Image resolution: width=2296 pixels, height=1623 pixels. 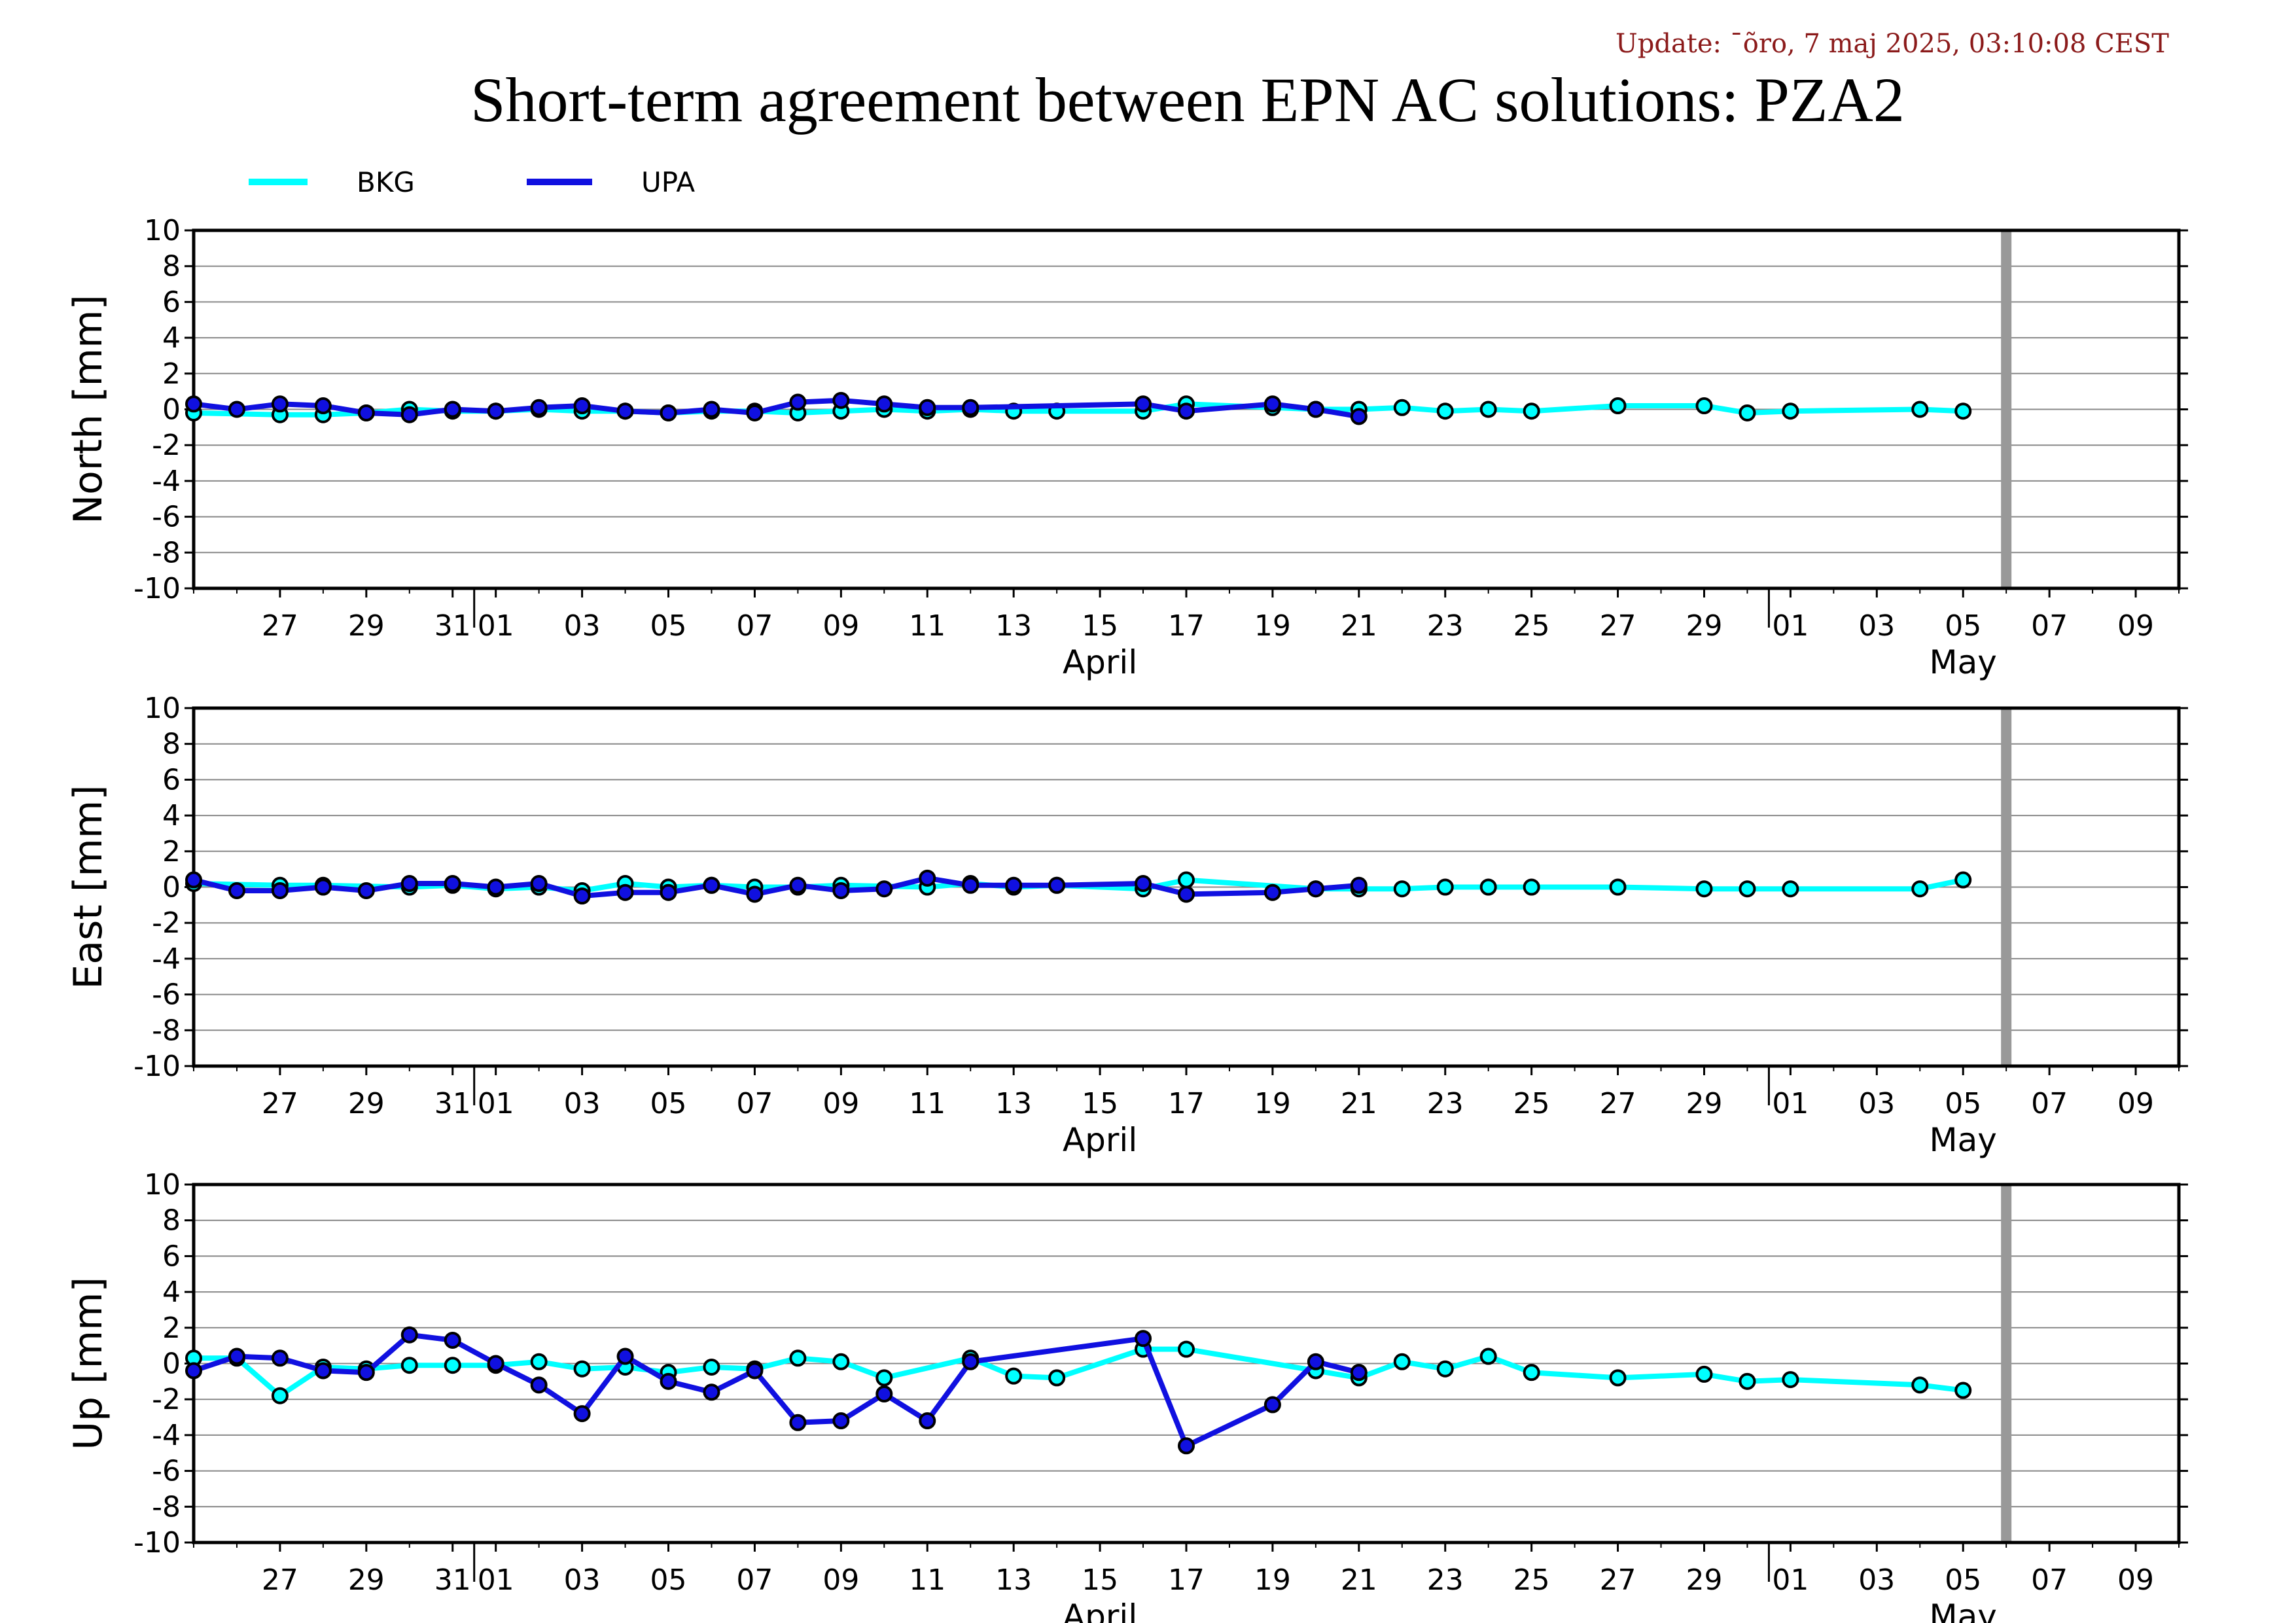 I want to click on y-tick-label: 6, so click(x=171, y=779).